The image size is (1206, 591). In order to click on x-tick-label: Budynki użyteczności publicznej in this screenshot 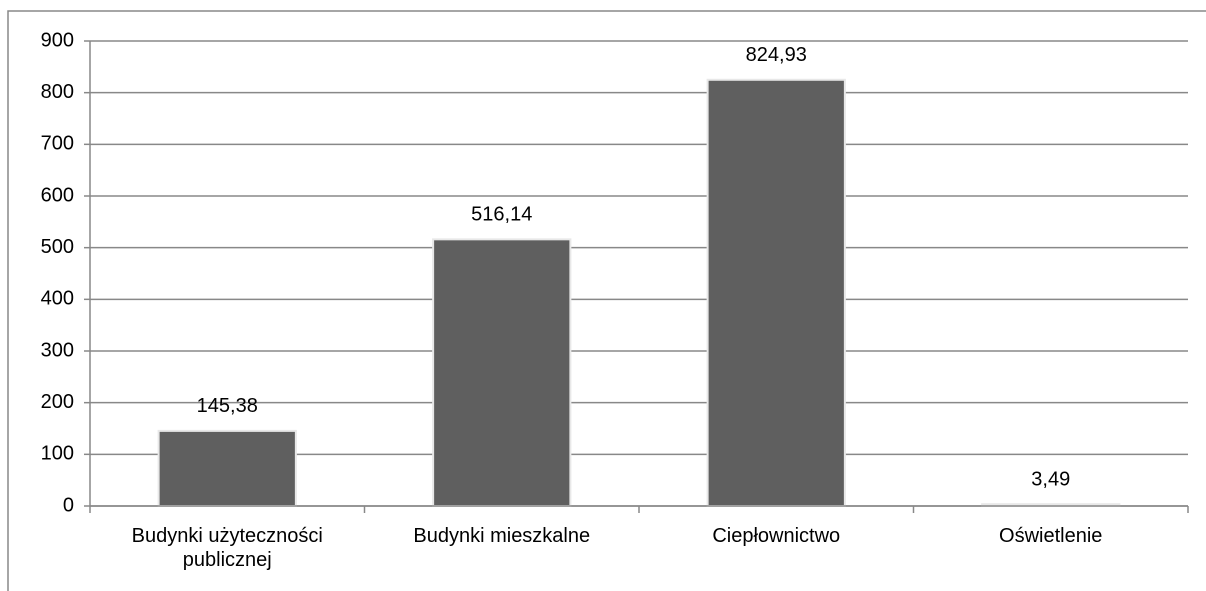, I will do `click(227, 548)`.